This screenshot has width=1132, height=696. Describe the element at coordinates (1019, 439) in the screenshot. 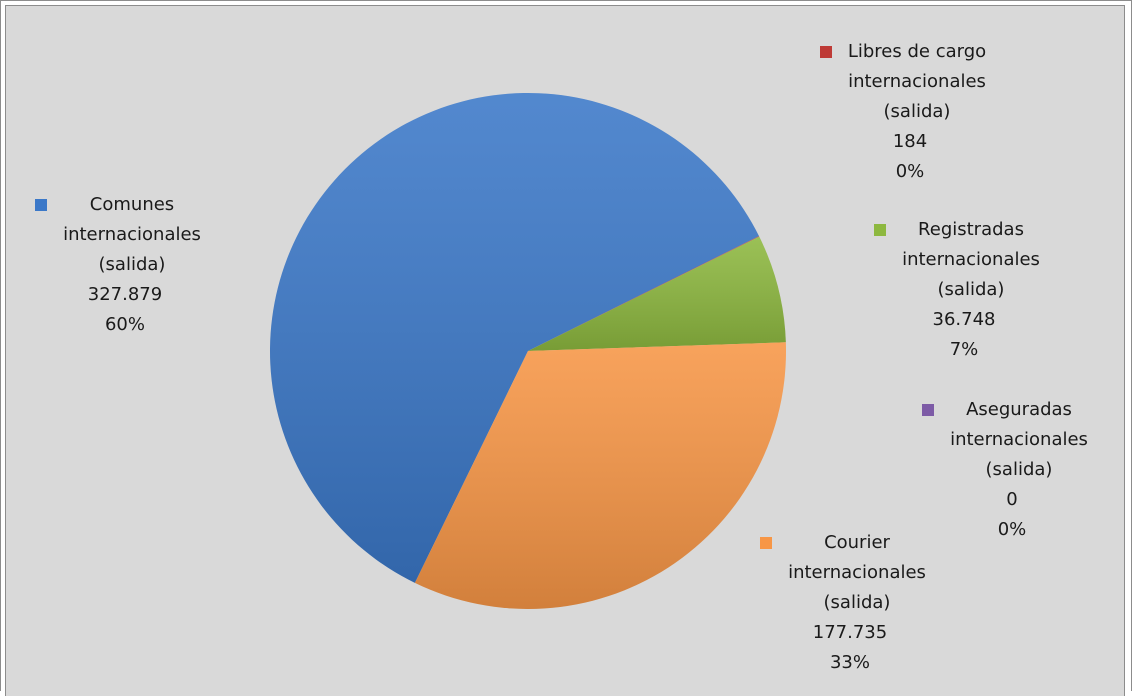

I see `category-name: Aseguradas internacionales (salida)` at that location.